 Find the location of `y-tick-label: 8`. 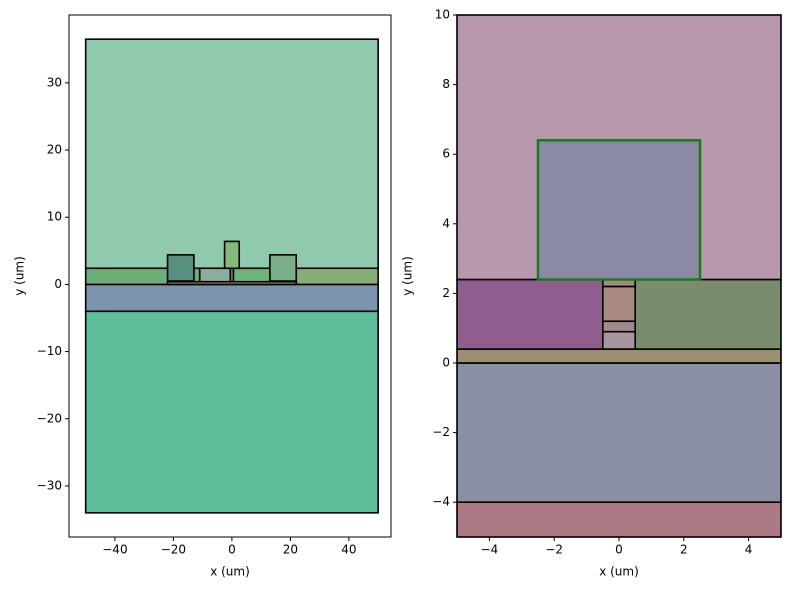

y-tick-label: 8 is located at coordinates (446, 84).